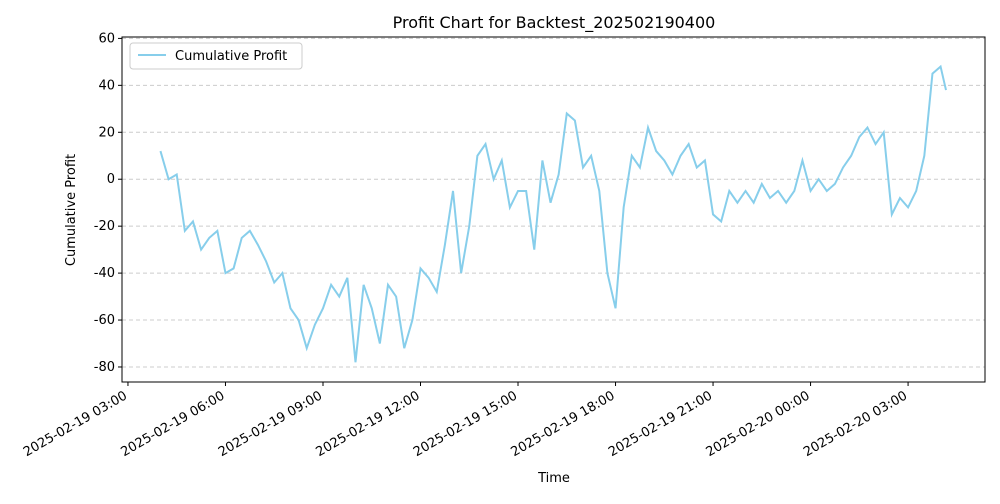 Image resolution: width=1000 pixels, height=504 pixels. Describe the element at coordinates (106, 132) in the screenshot. I see `y-tick-label: 20` at that location.